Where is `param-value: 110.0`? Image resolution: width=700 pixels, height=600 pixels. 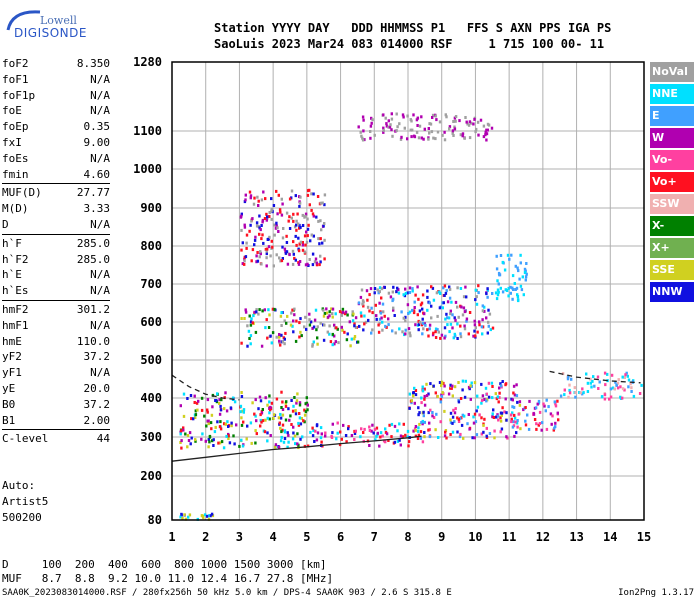 param-value: 110.0 is located at coordinates (93, 341).